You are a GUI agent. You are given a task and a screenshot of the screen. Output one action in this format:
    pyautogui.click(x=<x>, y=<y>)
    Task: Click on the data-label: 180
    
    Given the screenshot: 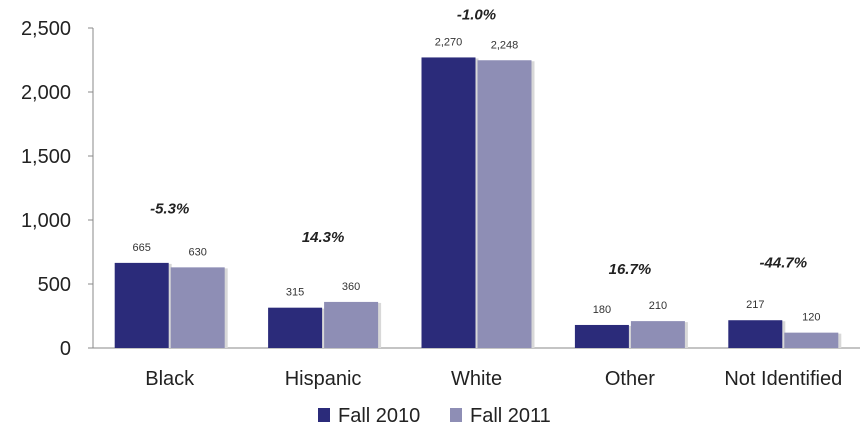 What is the action you would take?
    pyautogui.click(x=602, y=310)
    